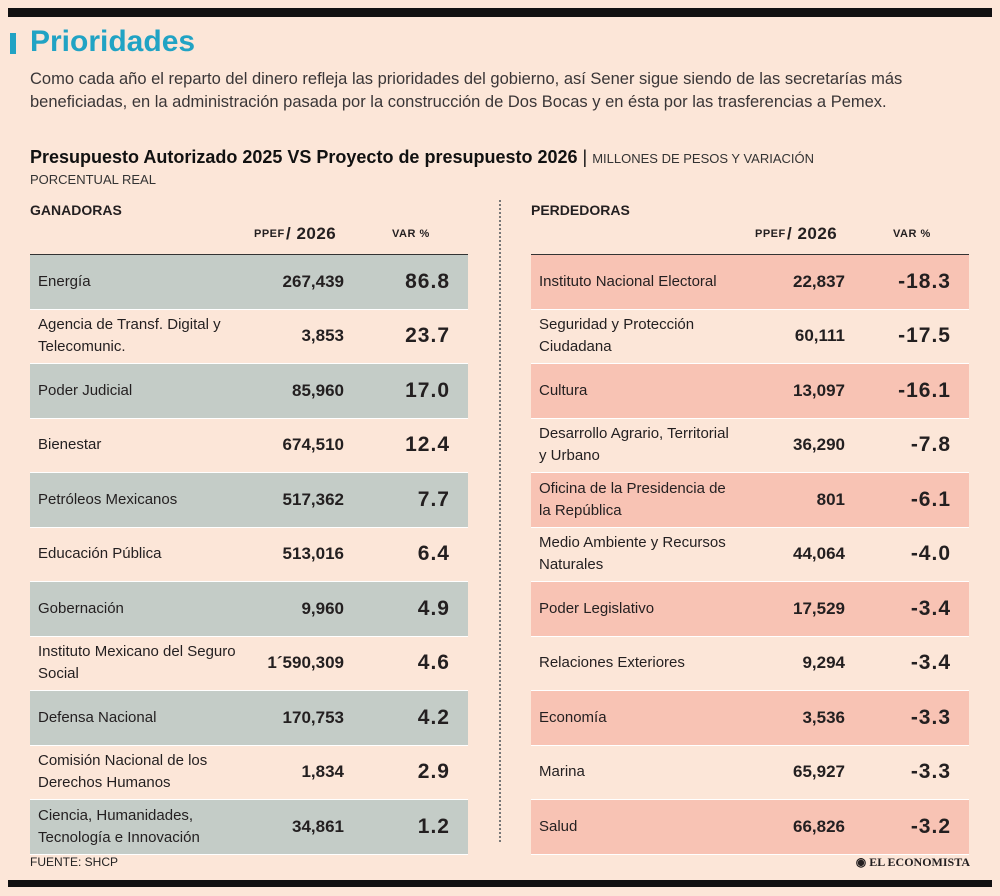 Image resolution: width=1000 pixels, height=896 pixels. Describe the element at coordinates (249, 500) in the screenshot. I see `table-row: Petróleos Mexicanos 517,362 7.7` at that location.